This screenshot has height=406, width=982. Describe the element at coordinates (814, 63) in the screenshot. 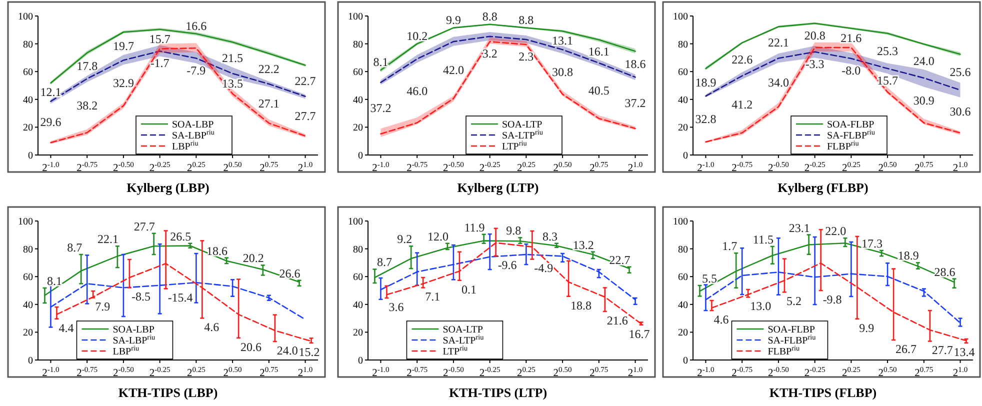

I see `annotation: -3.3` at that location.